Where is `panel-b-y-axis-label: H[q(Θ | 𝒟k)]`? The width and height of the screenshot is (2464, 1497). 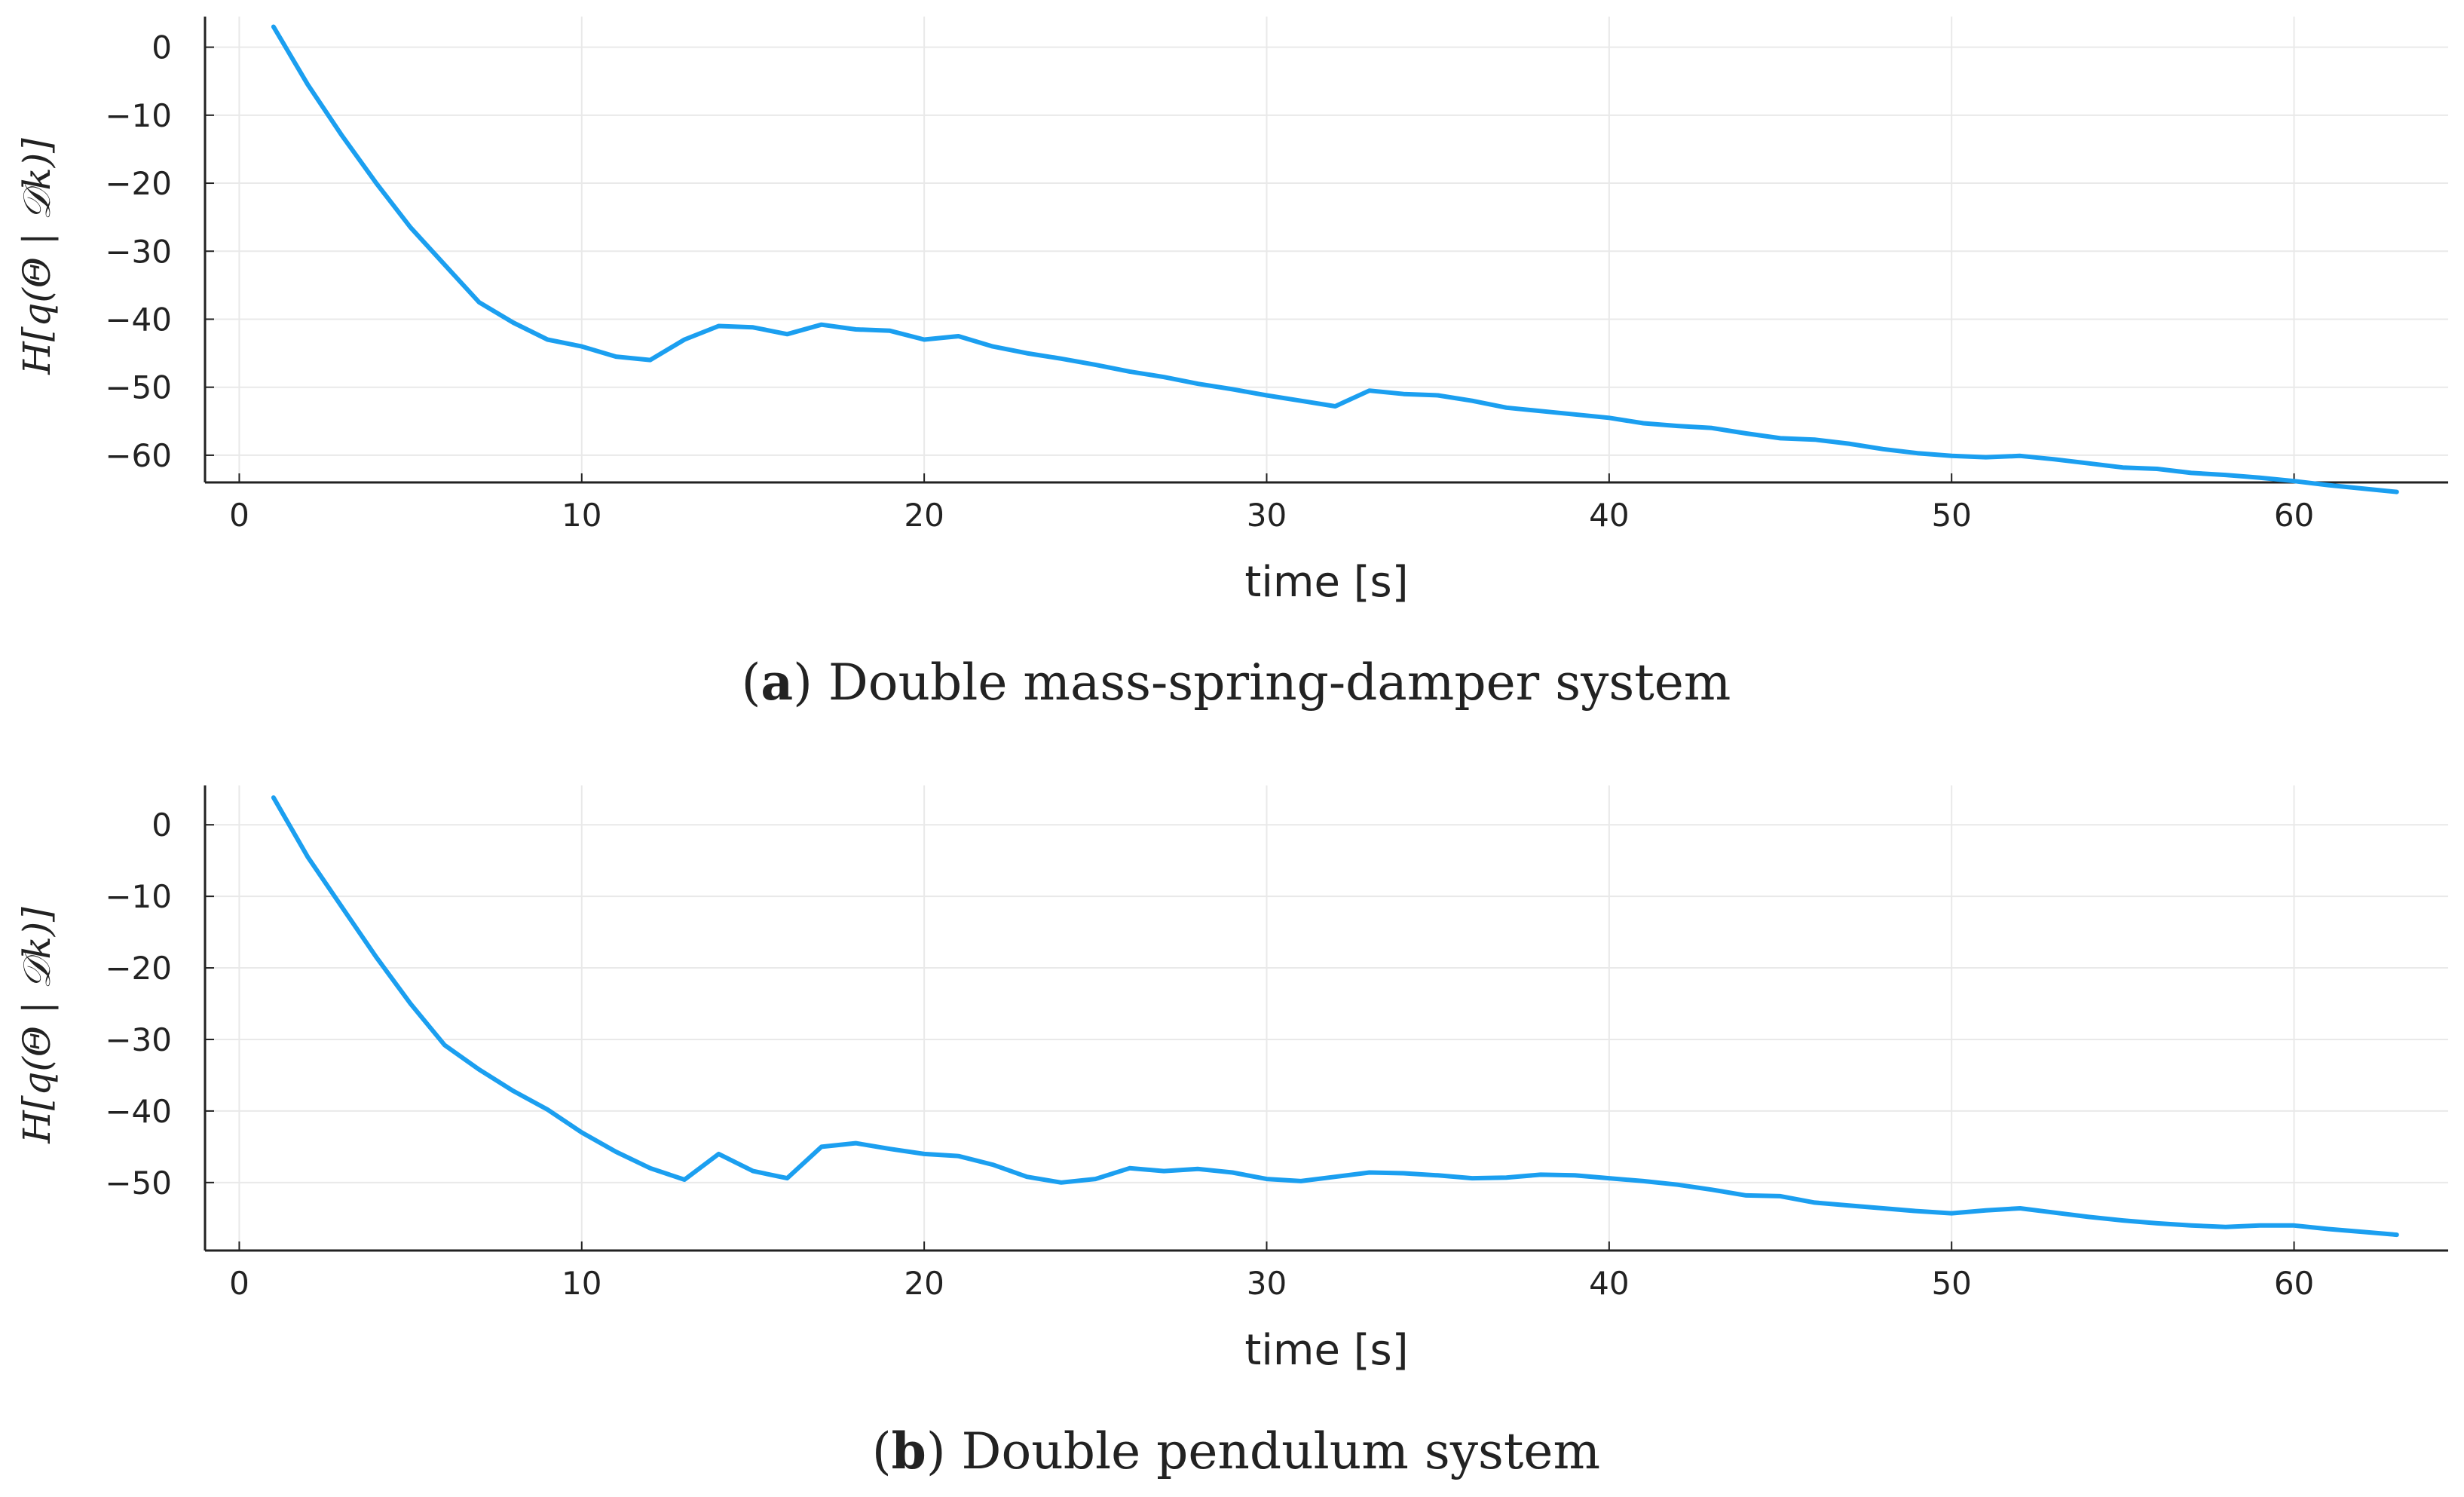
panel-b-y-axis-label: H[q(Θ | 𝒟k)] is located at coordinates (37, 1025).